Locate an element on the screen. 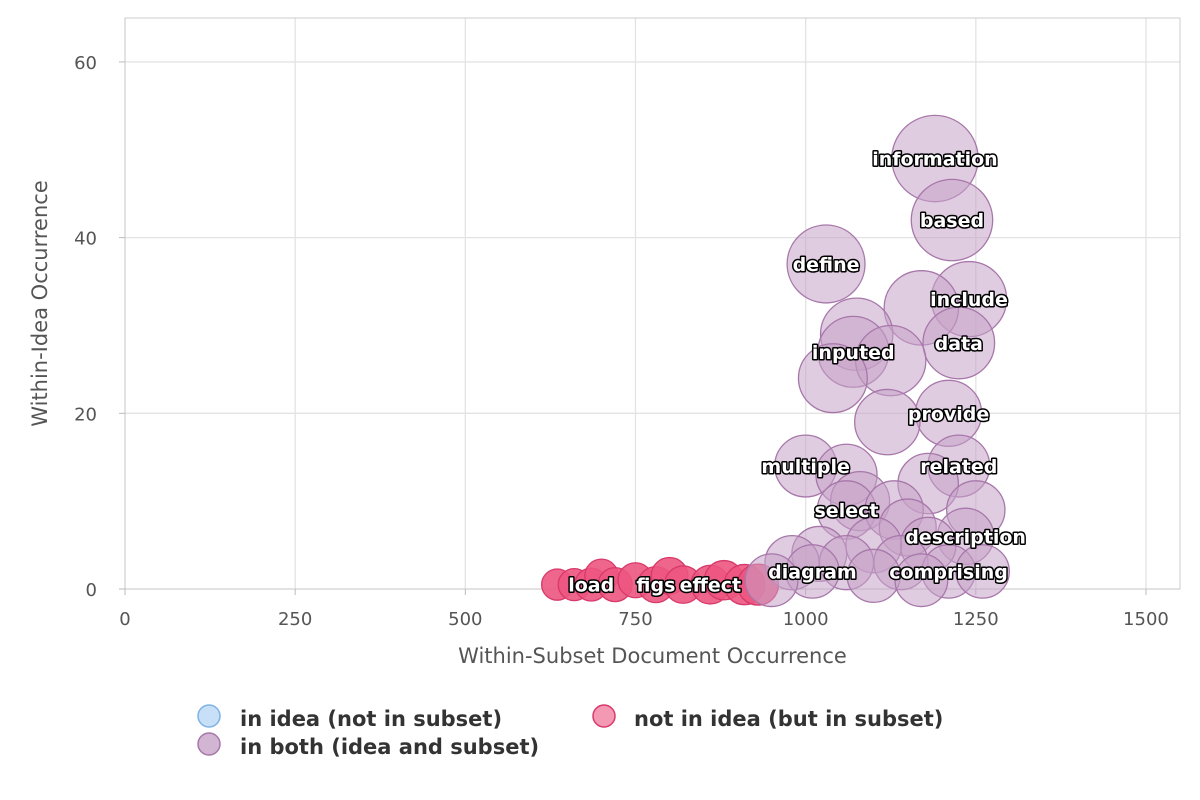 The width and height of the screenshot is (1200, 800). legend-swatch-in-both is located at coordinates (209, 744).